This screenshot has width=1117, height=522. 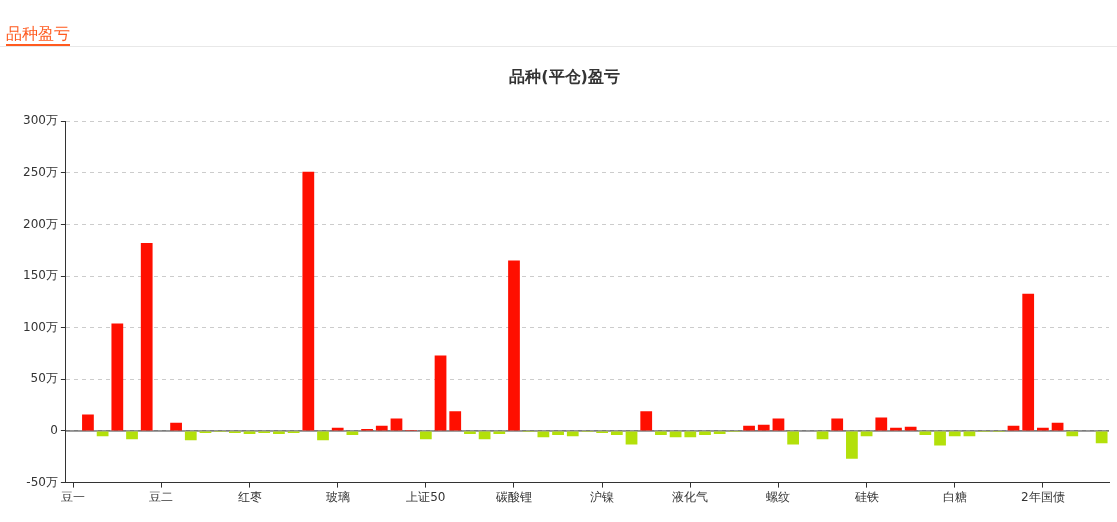 I want to click on x-tick-label: 豆二, so click(x=161, y=496).